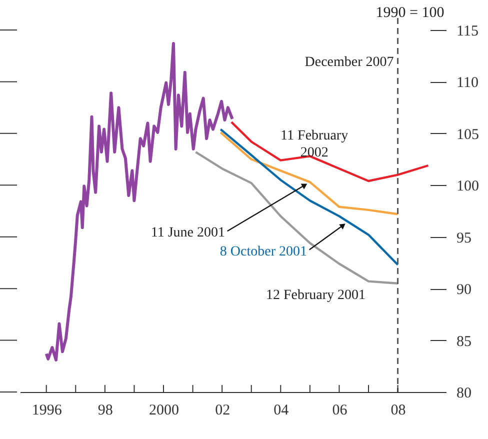 The height and width of the screenshot is (439, 488). Describe the element at coordinates (410, 13) in the screenshot. I see `text: 1990 = 100` at that location.